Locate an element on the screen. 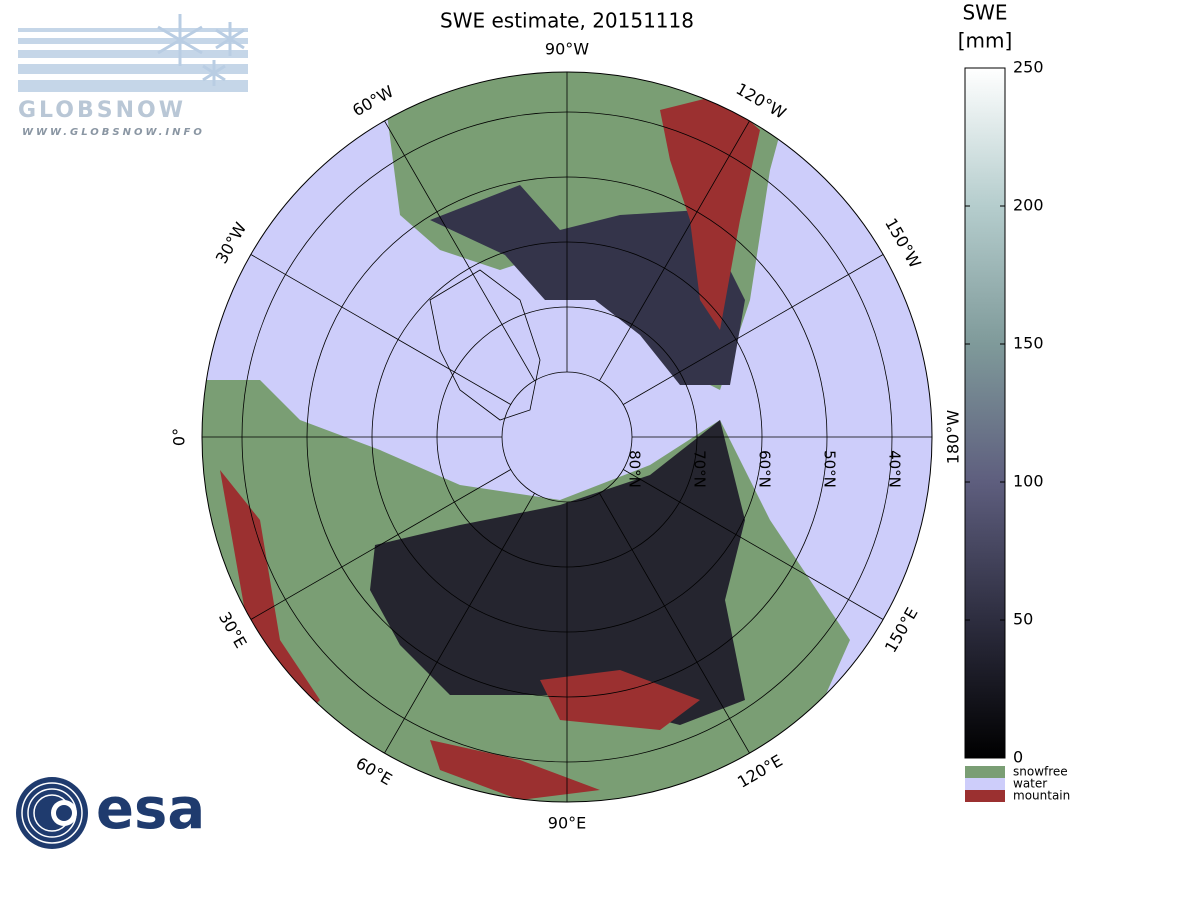 This screenshot has width=1200, height=904. colorbar-label: SWE is located at coordinates (984, 13).